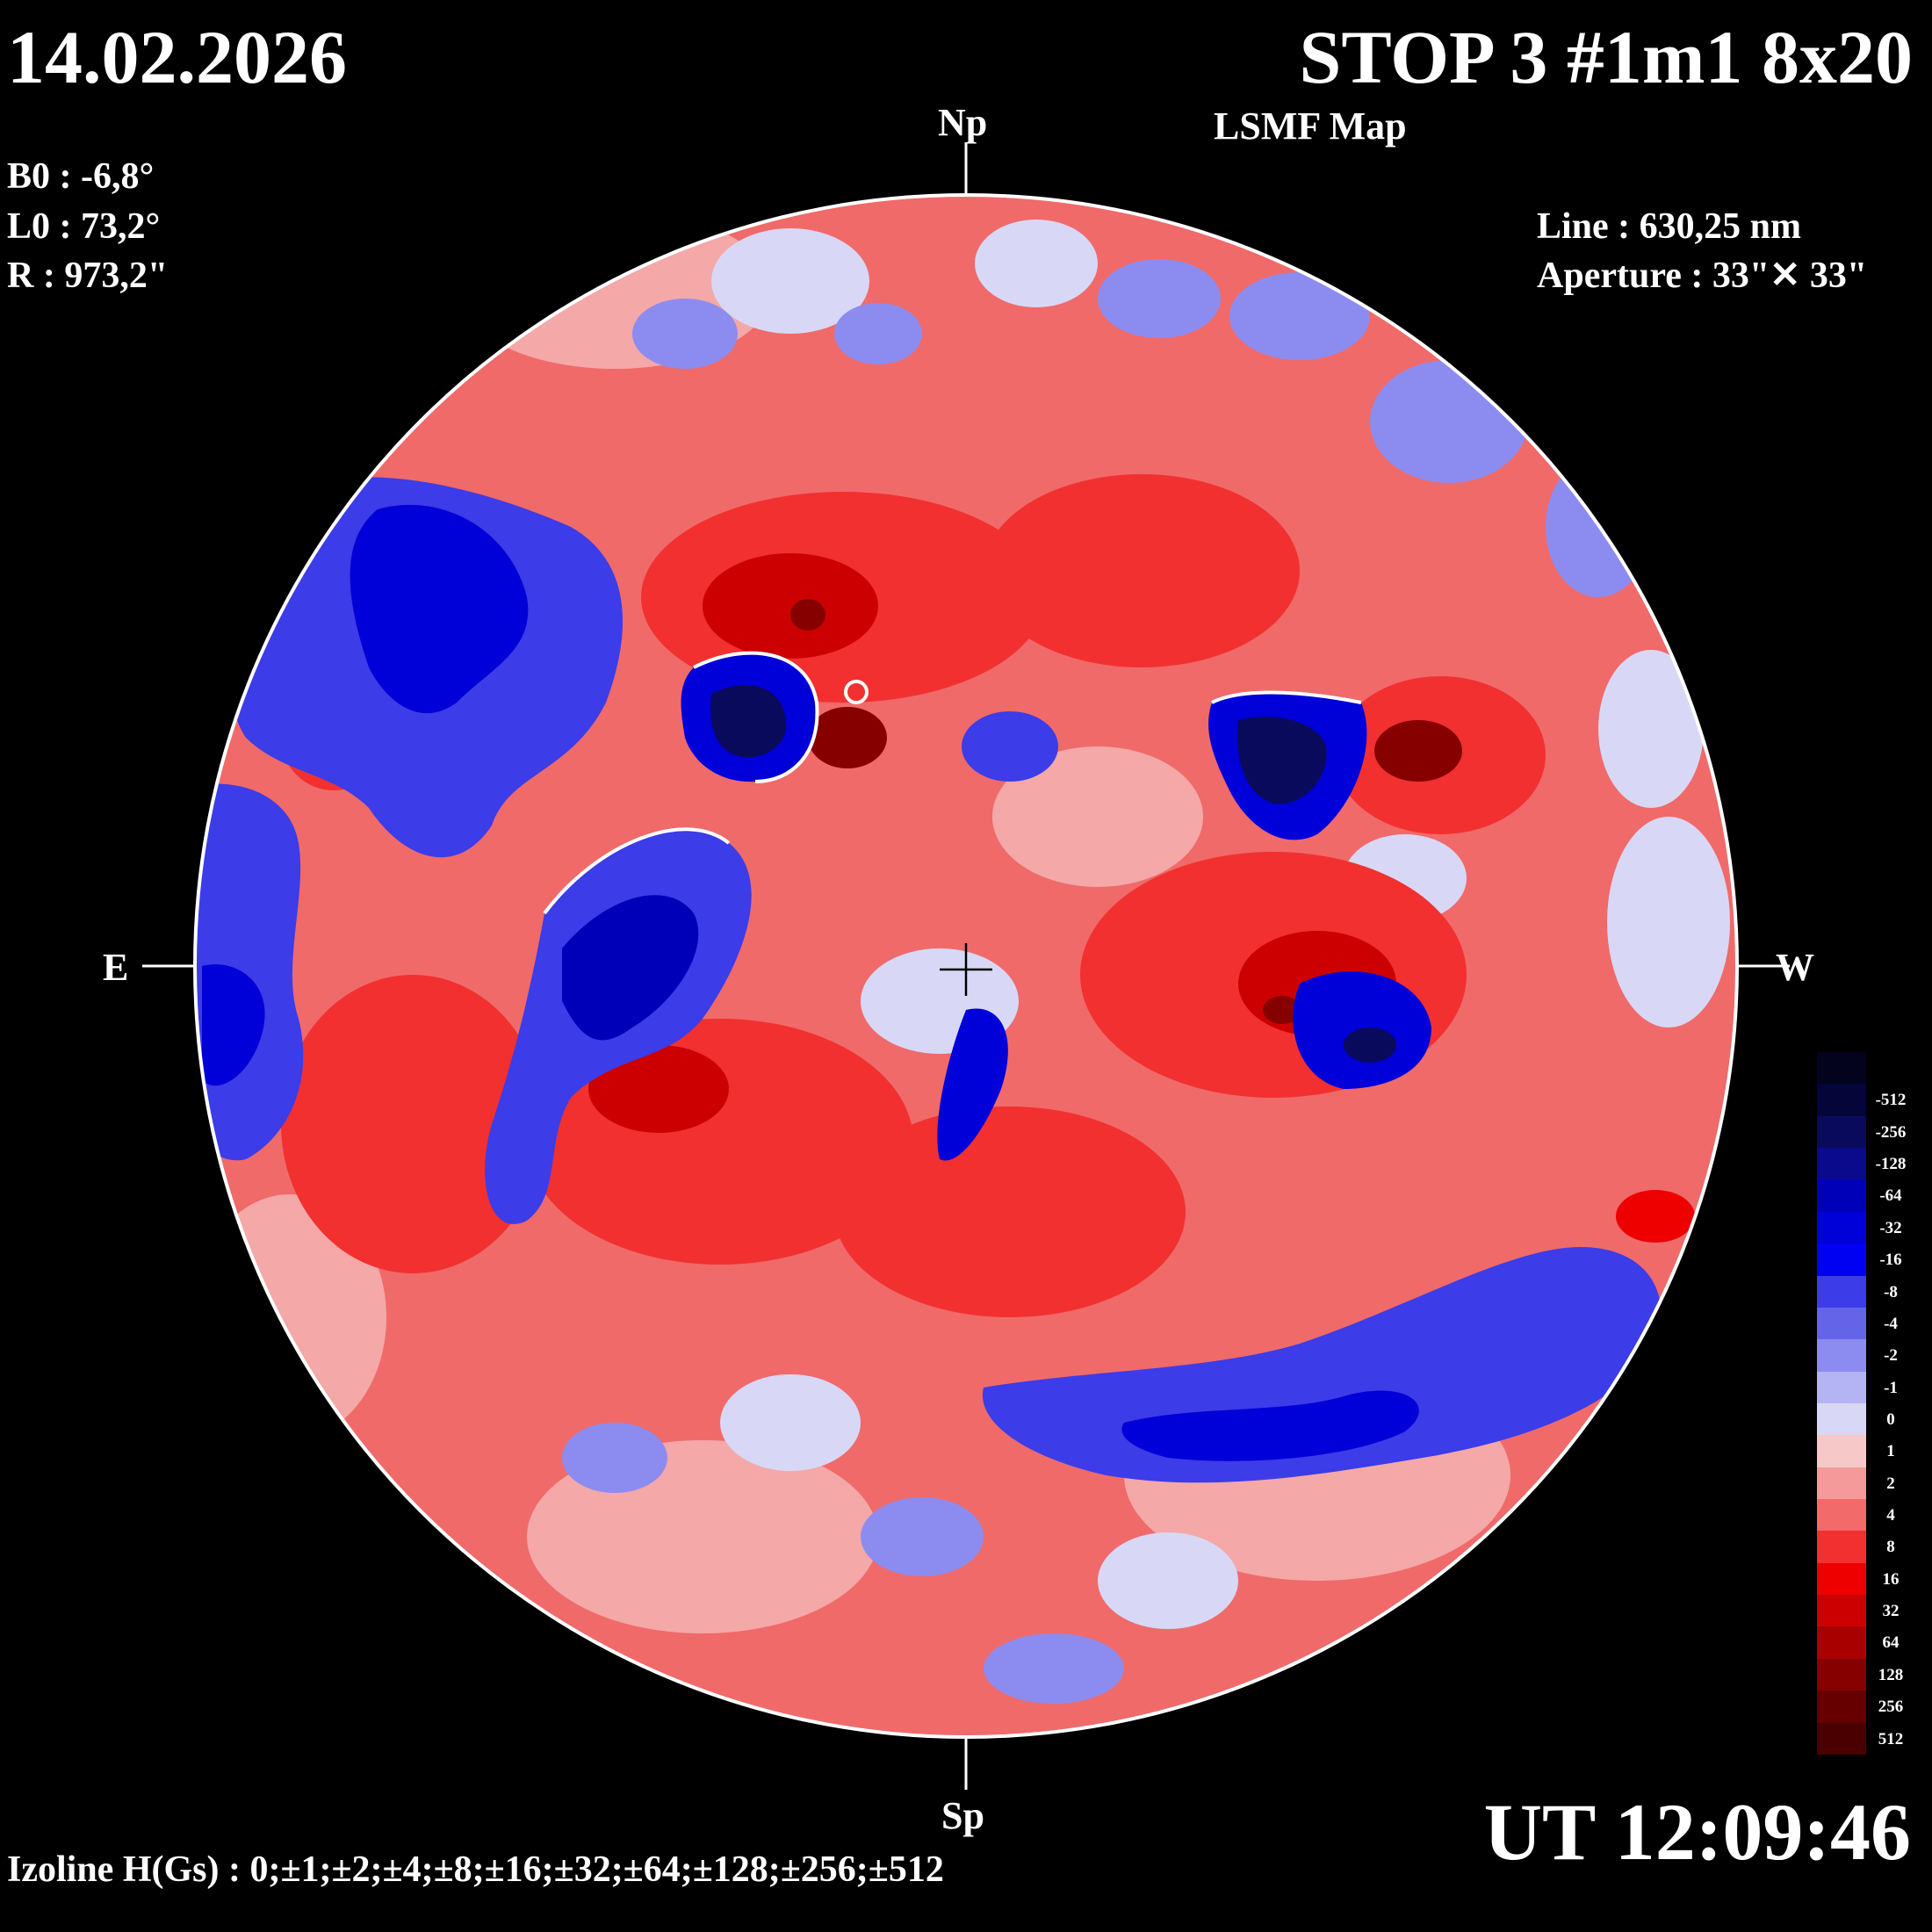 The width and height of the screenshot is (1932, 1932). Describe the element at coordinates (1891, 1388) in the screenshot. I see `legend-label: -1` at that location.